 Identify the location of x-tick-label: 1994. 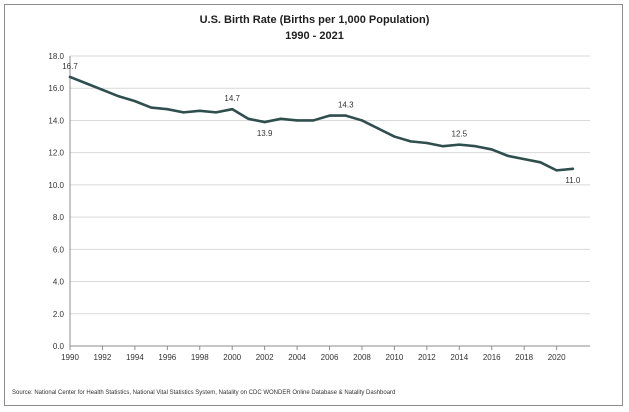
(135, 357).